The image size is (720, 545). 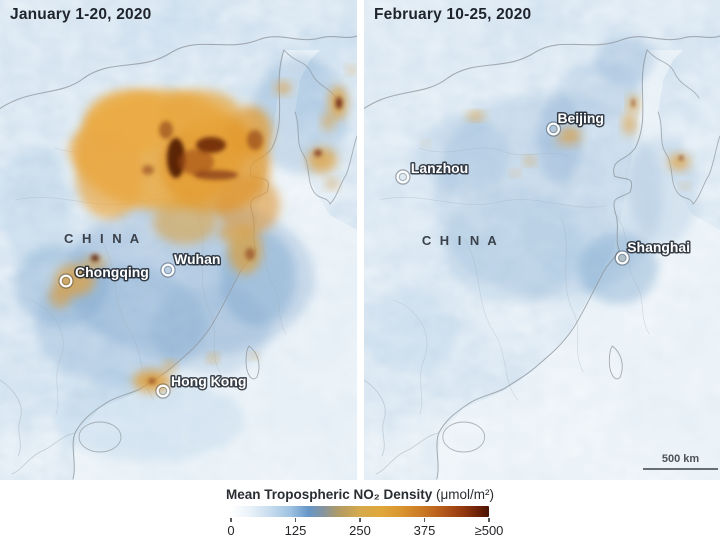 I want to click on panel-title-february: February 10-25, 2020, so click(x=453, y=14).